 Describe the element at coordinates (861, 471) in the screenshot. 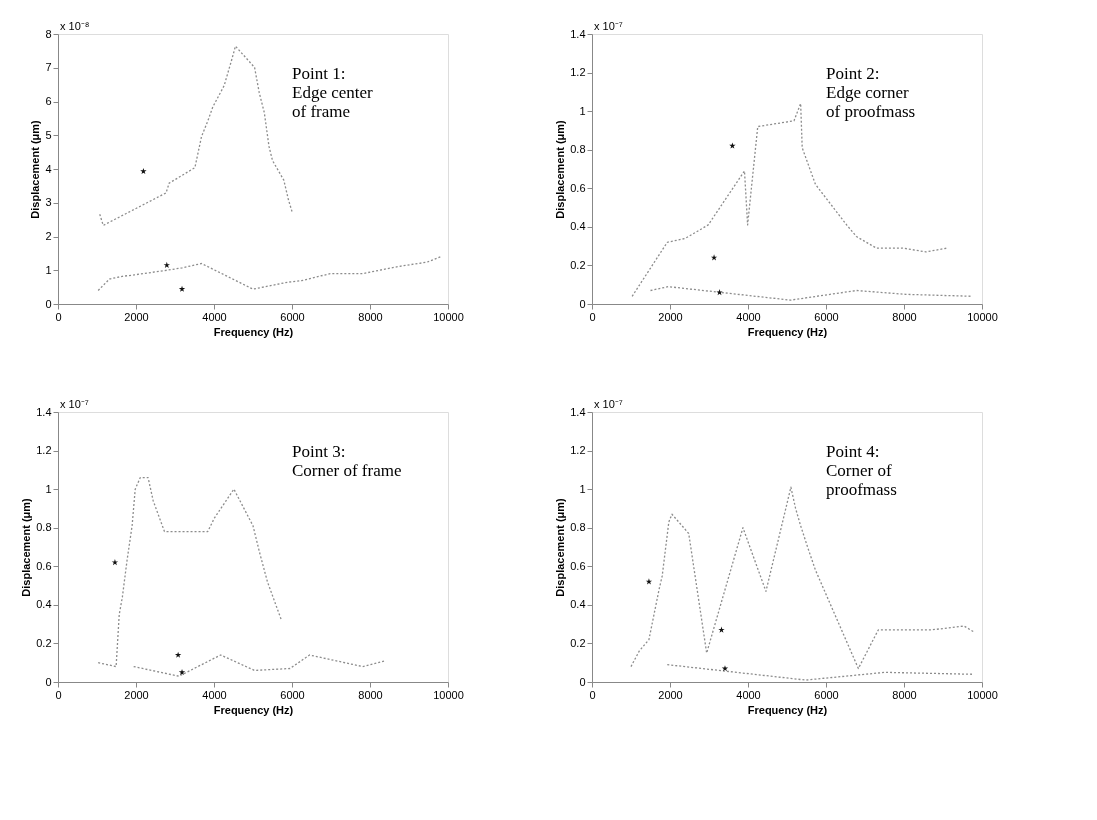

I see `annotation: Point 4: Corner of proofmass` at that location.